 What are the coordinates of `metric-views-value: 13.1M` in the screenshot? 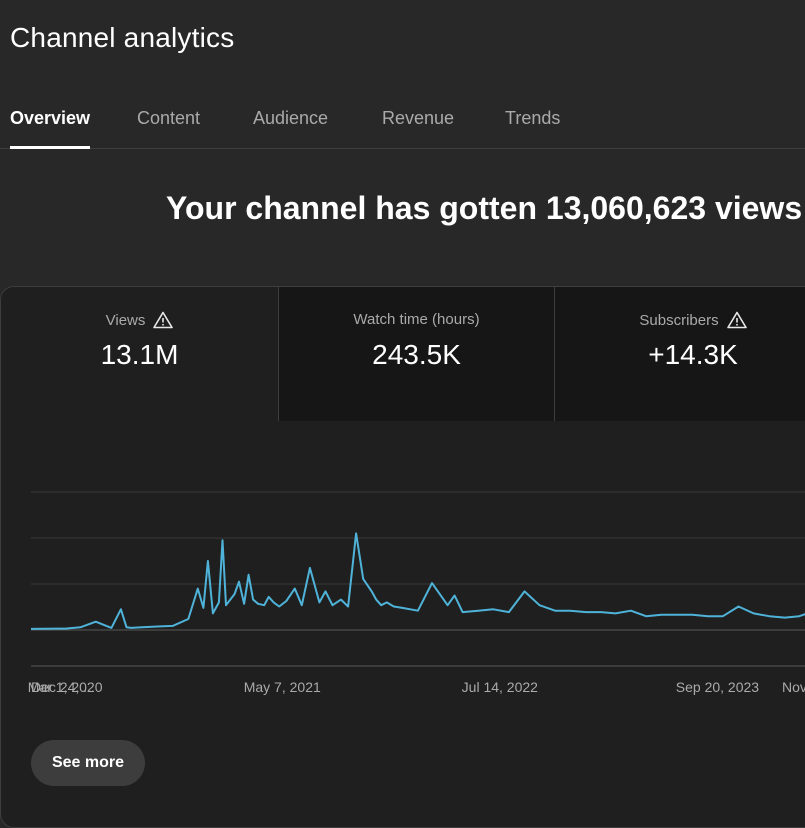 It's located at (139, 354).